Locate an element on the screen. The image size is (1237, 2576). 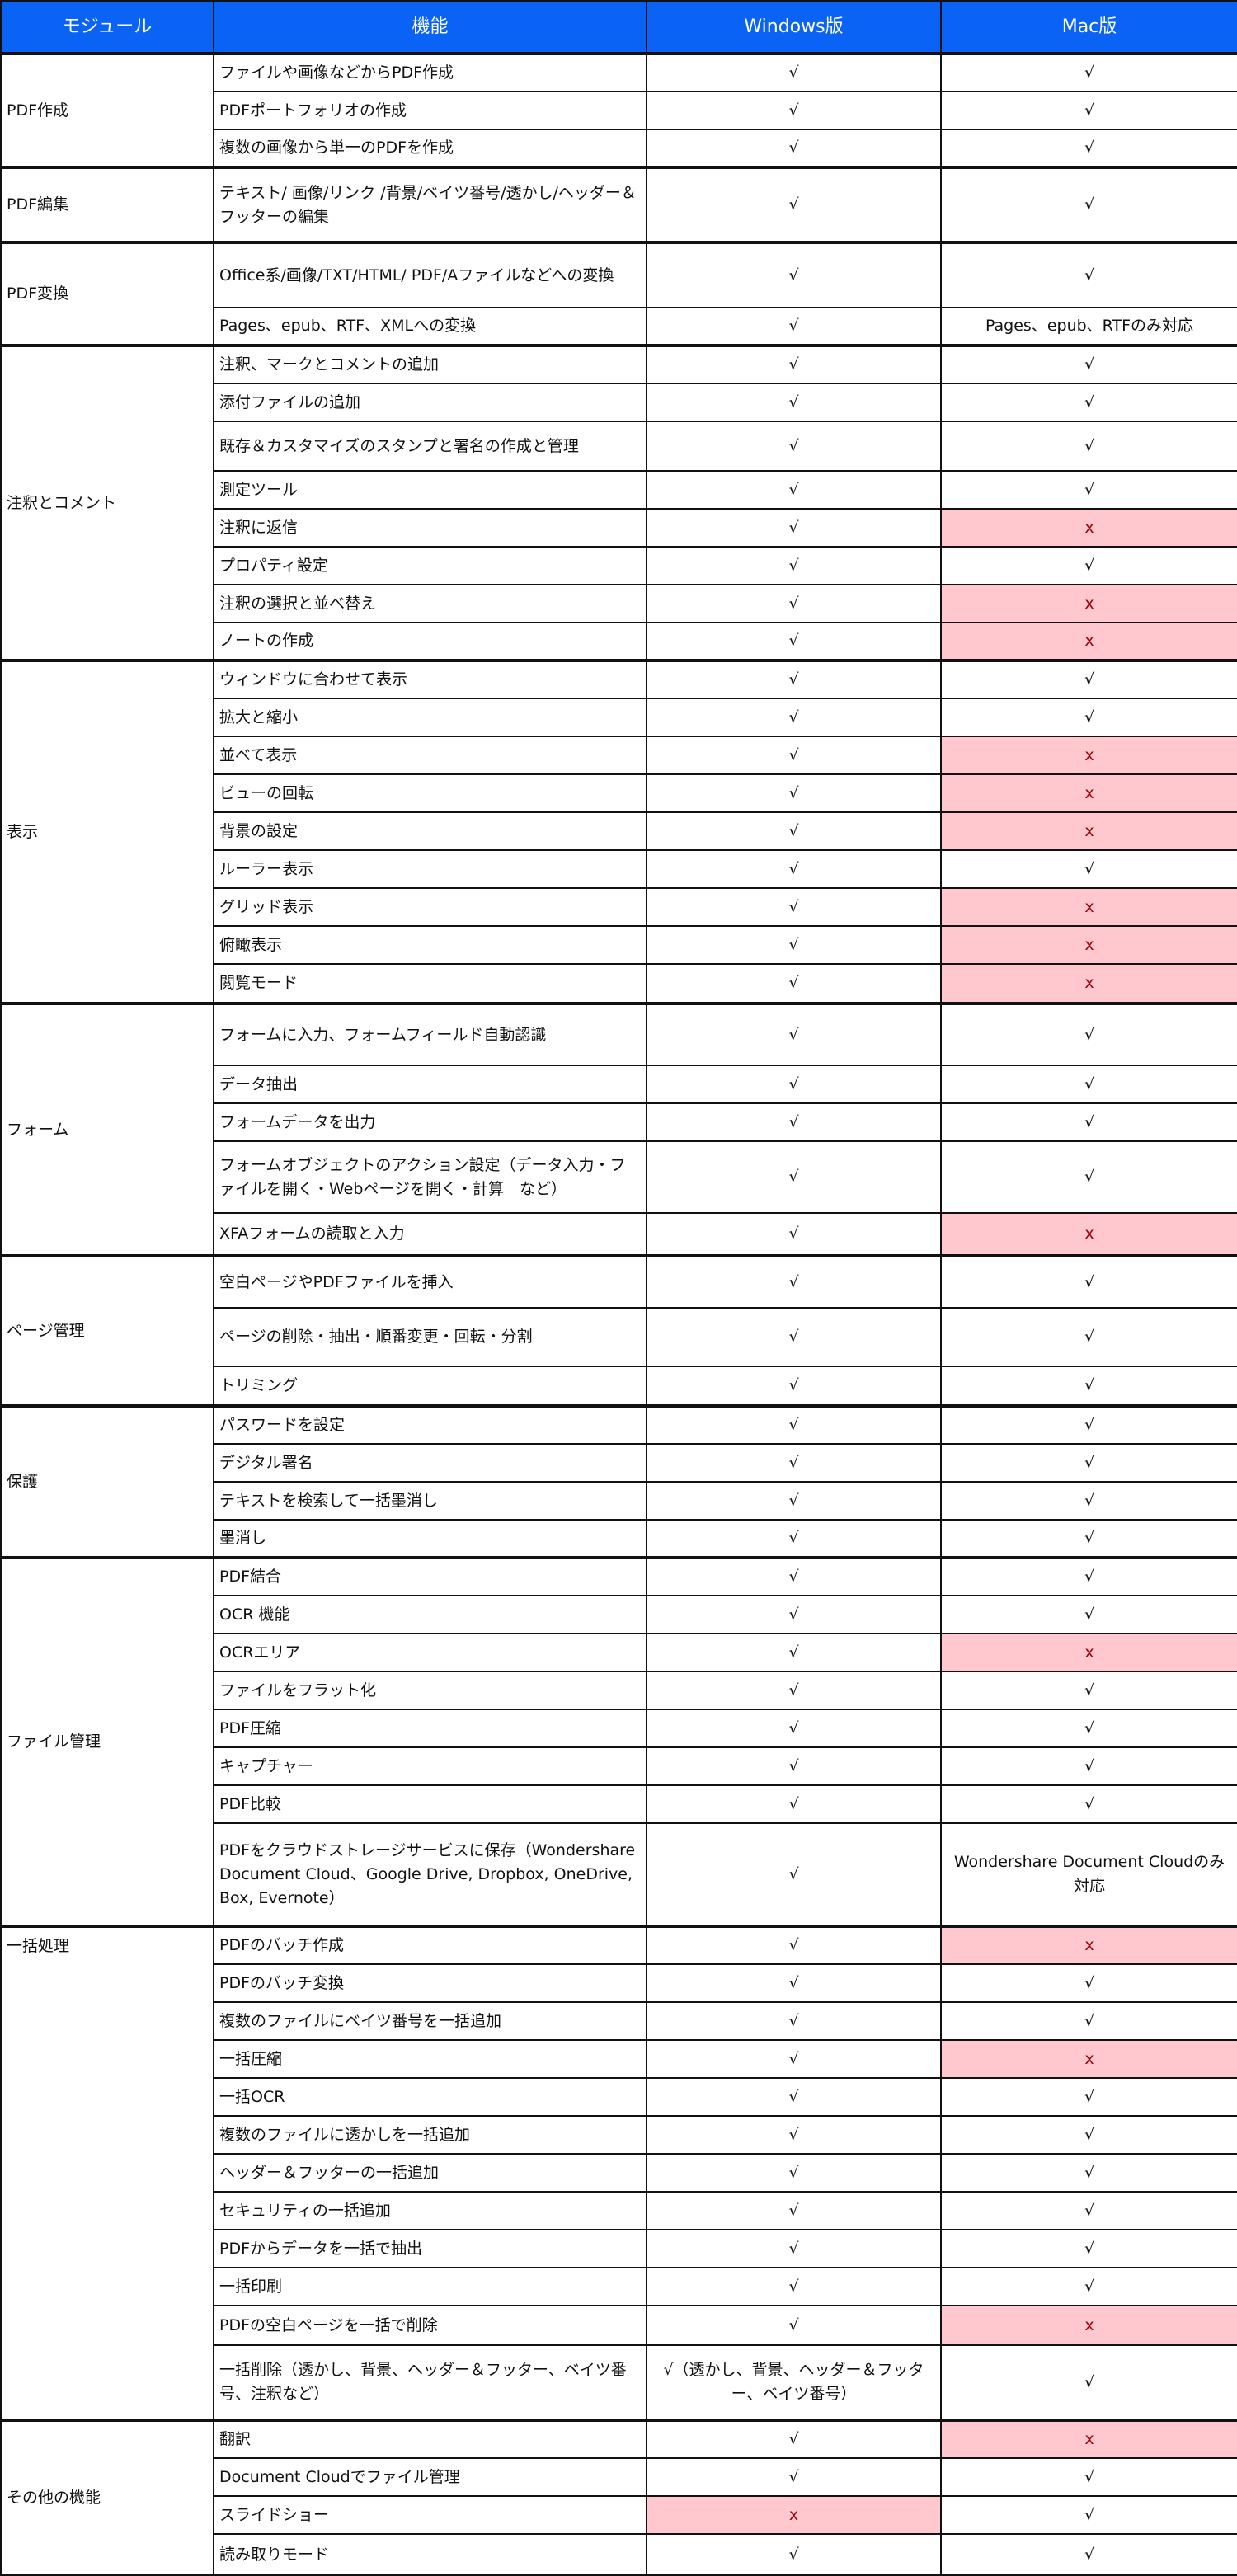
feature-cell: データ抽出 is located at coordinates (430, 1084).